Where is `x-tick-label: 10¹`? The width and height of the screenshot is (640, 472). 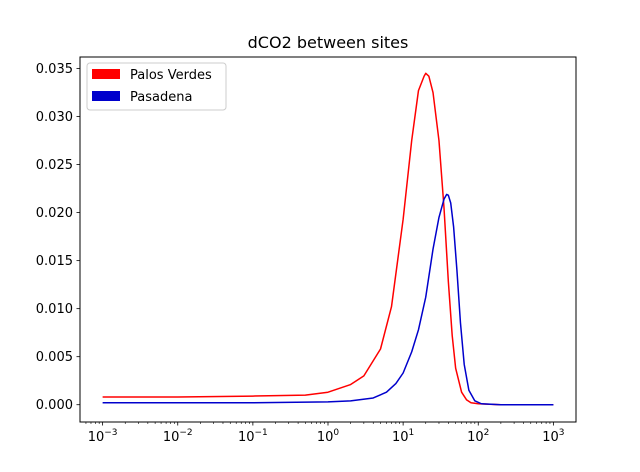 x-tick-label: 10¹ is located at coordinates (403, 436).